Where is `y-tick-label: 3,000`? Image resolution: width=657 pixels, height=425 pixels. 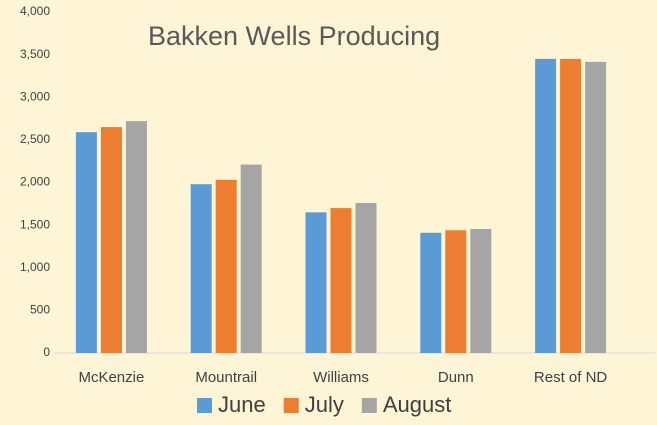 y-tick-label: 3,000 is located at coordinates (35, 96).